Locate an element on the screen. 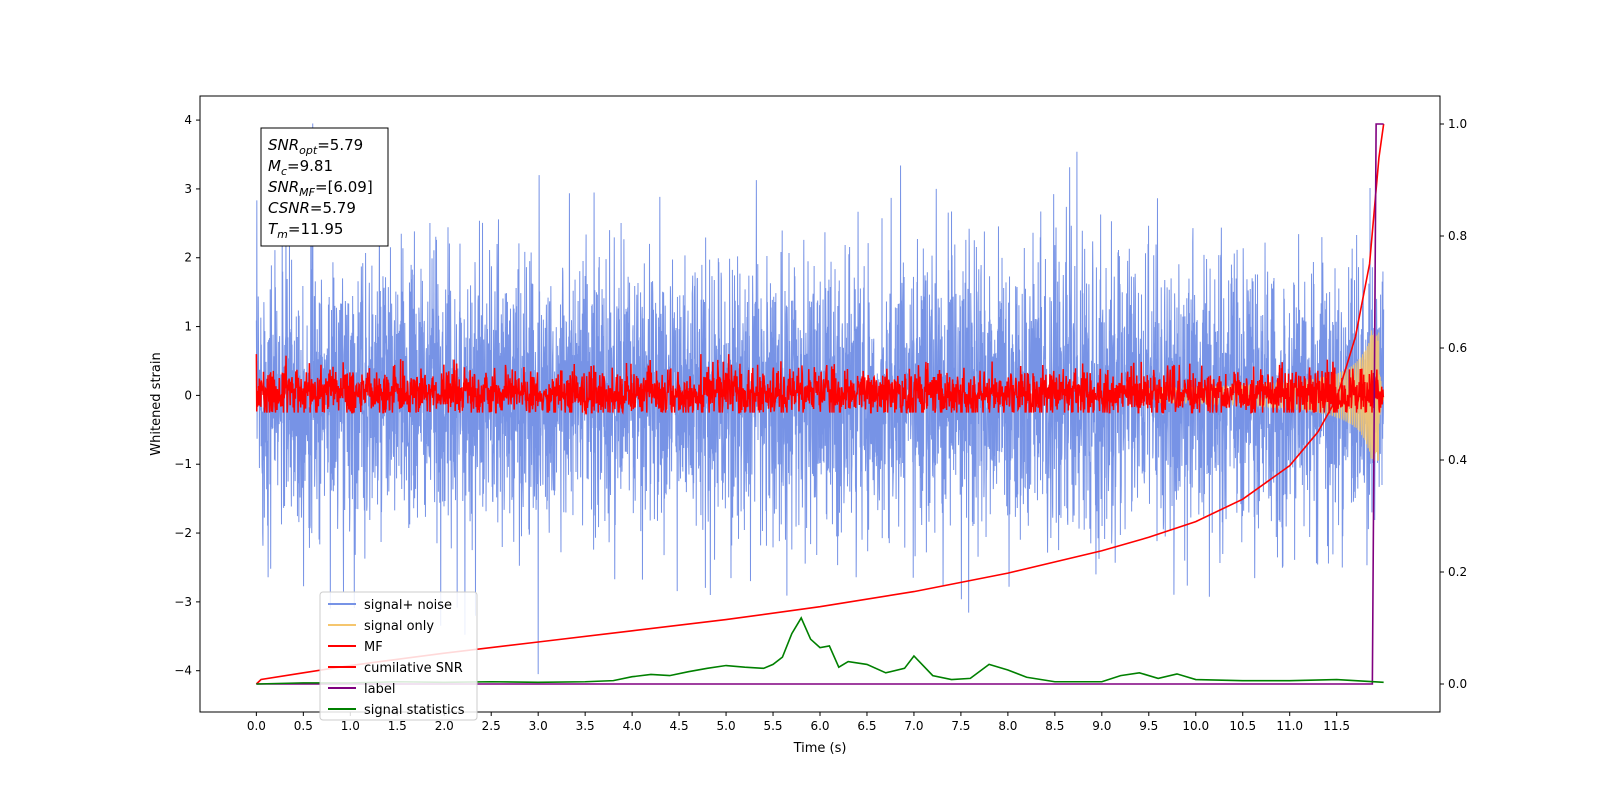 This screenshot has height=800, width=1600. y2-tick-label: 0.6 is located at coordinates (1457, 348).